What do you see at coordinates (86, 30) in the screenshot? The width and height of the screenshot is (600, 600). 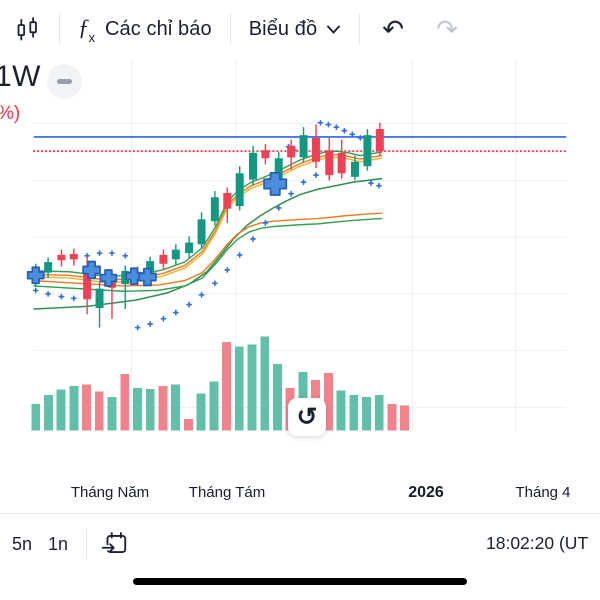 I see `fx-icon: ƒx` at bounding box center [86, 30].